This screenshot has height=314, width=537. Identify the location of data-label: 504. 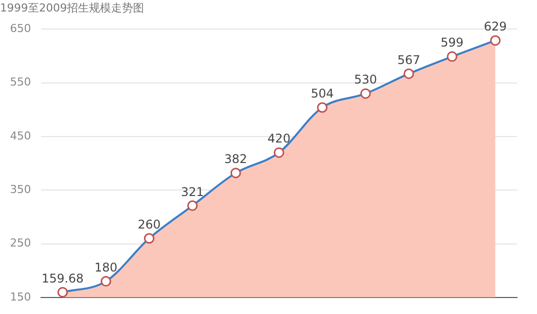
(322, 93).